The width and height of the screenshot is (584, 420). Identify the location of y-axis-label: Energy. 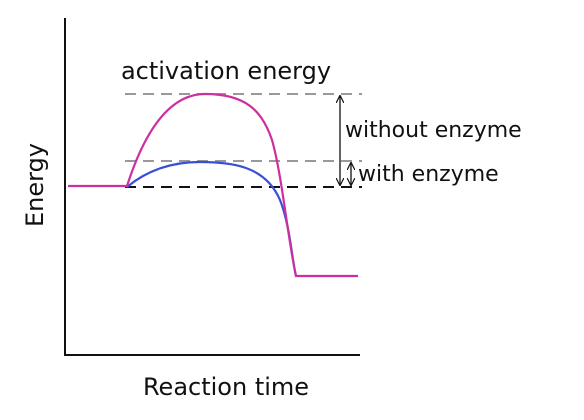
(35, 185).